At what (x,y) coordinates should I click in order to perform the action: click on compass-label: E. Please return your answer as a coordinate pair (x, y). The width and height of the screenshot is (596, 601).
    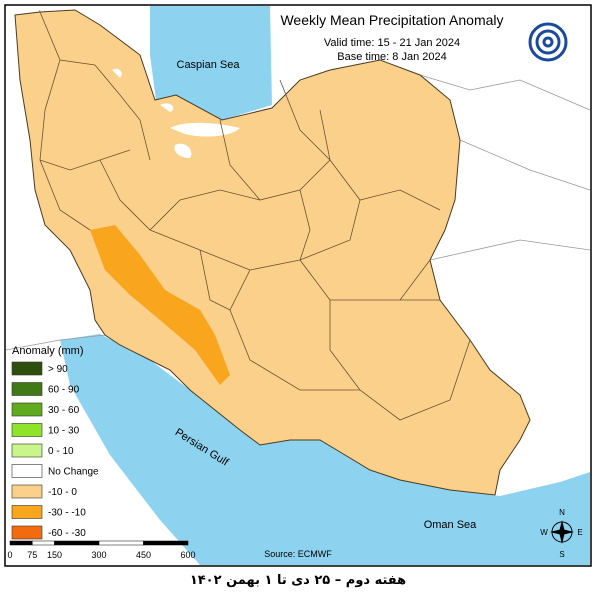
    Looking at the image, I should click on (579, 532).